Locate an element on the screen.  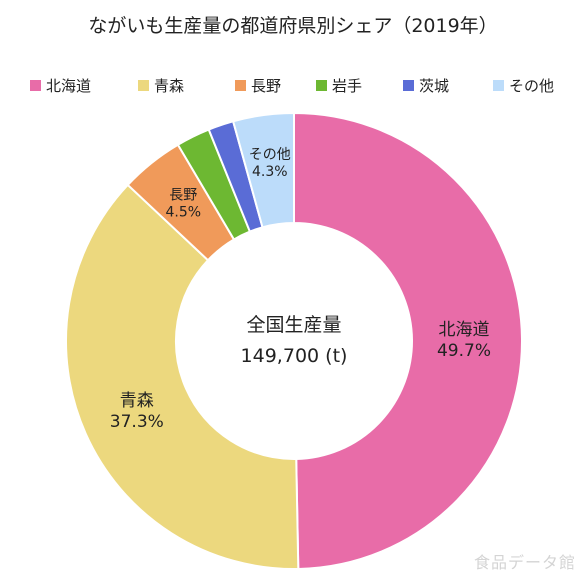
legend-item: 岩手 is located at coordinates (339, 85).